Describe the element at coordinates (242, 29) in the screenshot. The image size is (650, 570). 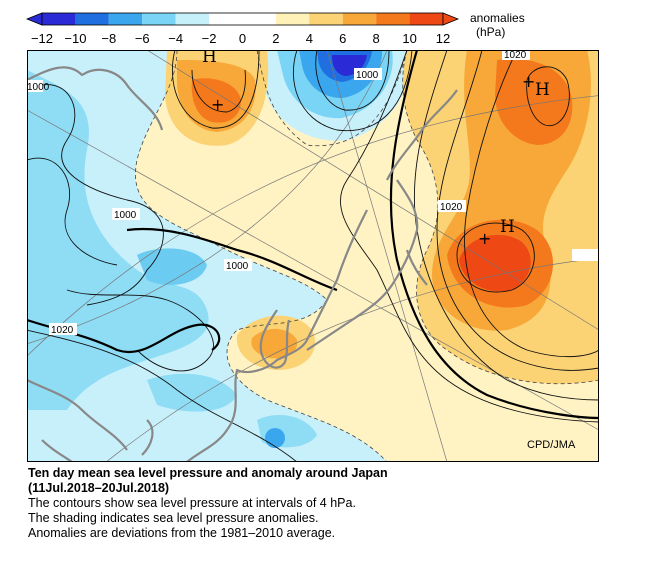
I see `anomaly-colorbar: −12 −10 −8 −6 −4 −2 0 2 4 6 8 10 12` at that location.